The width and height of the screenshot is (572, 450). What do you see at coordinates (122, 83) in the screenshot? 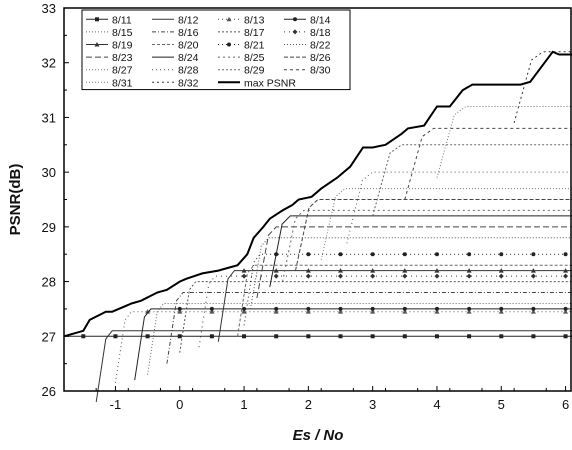
I see `legend-label: 8/31` at bounding box center [122, 83].